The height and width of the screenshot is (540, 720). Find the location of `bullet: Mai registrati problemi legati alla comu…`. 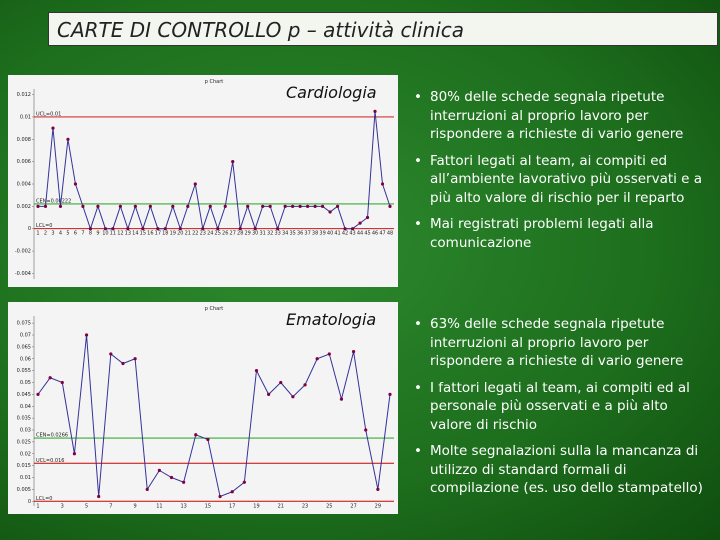

bullet: Mai registrati problemi legati alla comu… is located at coordinates (562, 233).